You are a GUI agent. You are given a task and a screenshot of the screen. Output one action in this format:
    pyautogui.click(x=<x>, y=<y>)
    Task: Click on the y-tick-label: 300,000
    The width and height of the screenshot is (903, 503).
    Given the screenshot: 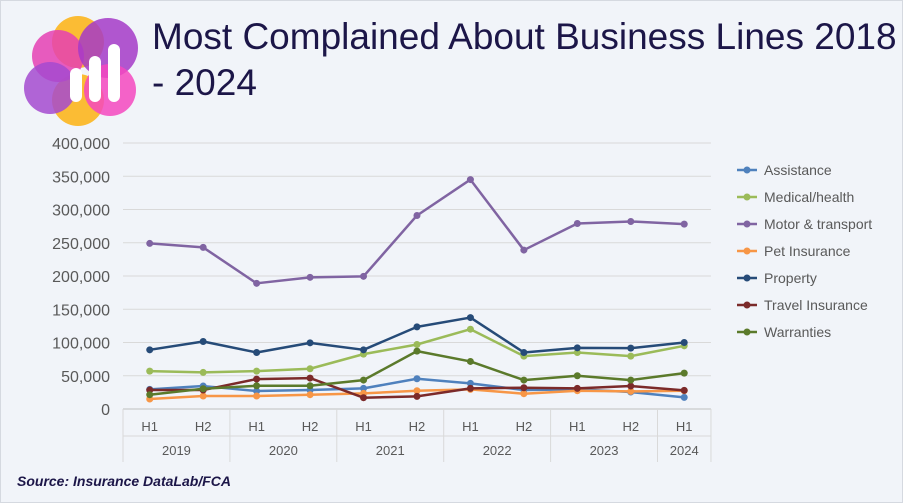 What is the action you would take?
    pyautogui.click(x=81, y=211)
    